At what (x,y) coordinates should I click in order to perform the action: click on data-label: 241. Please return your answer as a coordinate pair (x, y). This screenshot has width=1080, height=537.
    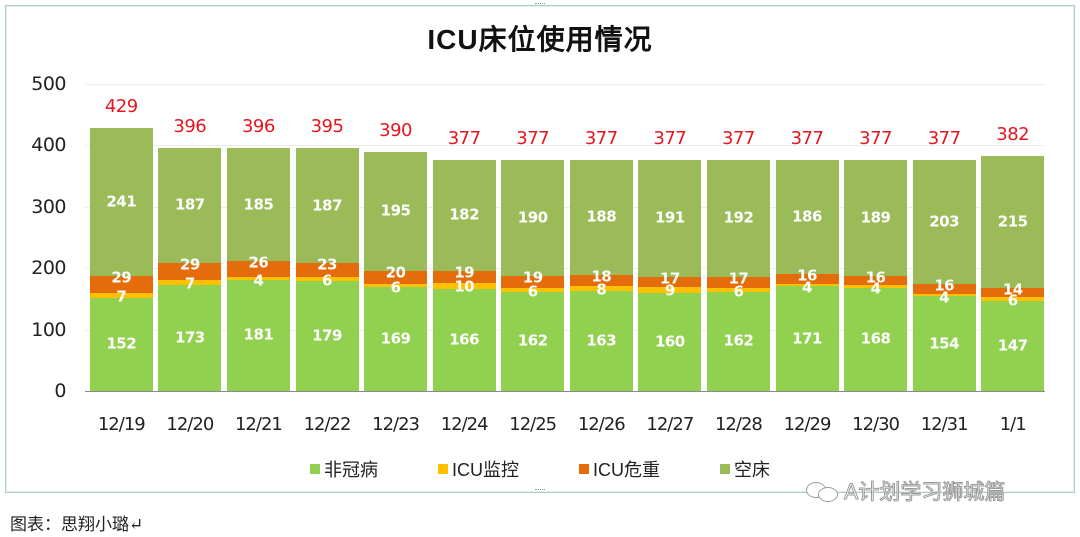
    Looking at the image, I should click on (121, 201).